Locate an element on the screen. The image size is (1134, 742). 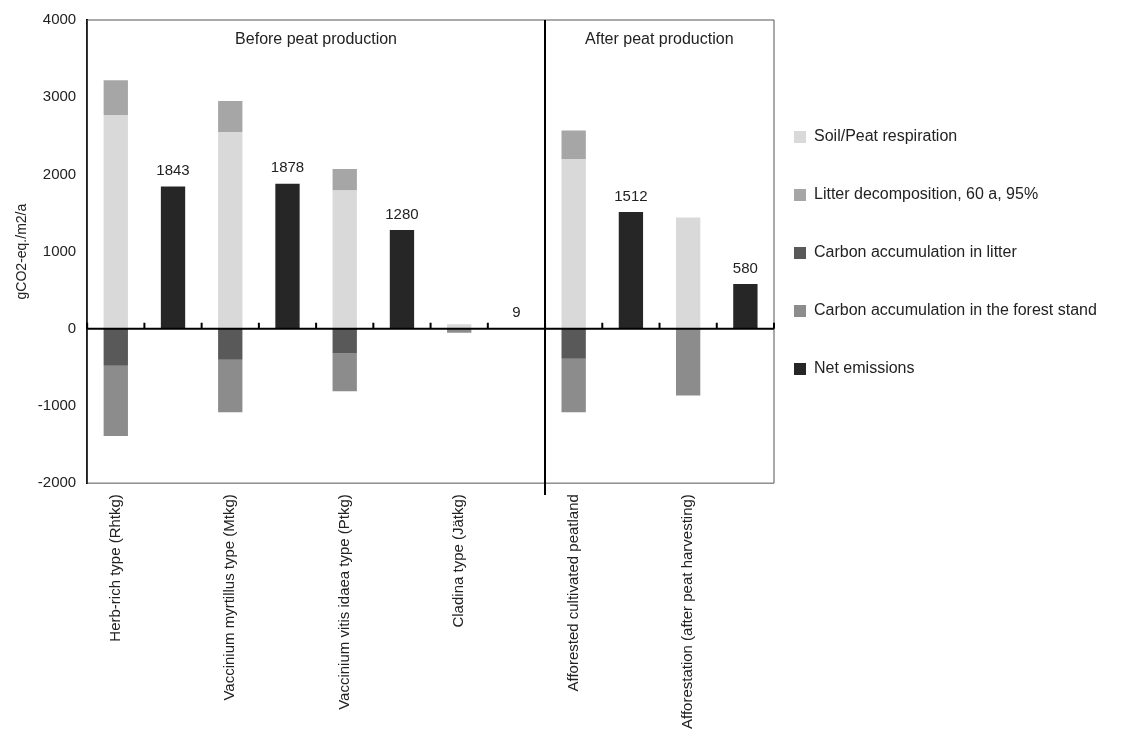
y-tick-label: -1000 is located at coordinates (57, 405).